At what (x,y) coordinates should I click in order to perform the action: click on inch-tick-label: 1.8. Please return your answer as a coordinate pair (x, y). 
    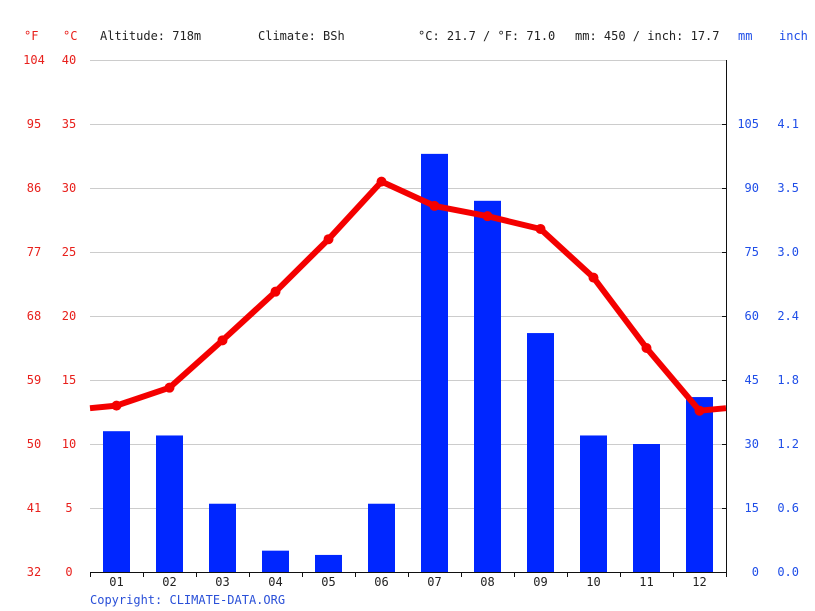
    Looking at the image, I should click on (788, 380).